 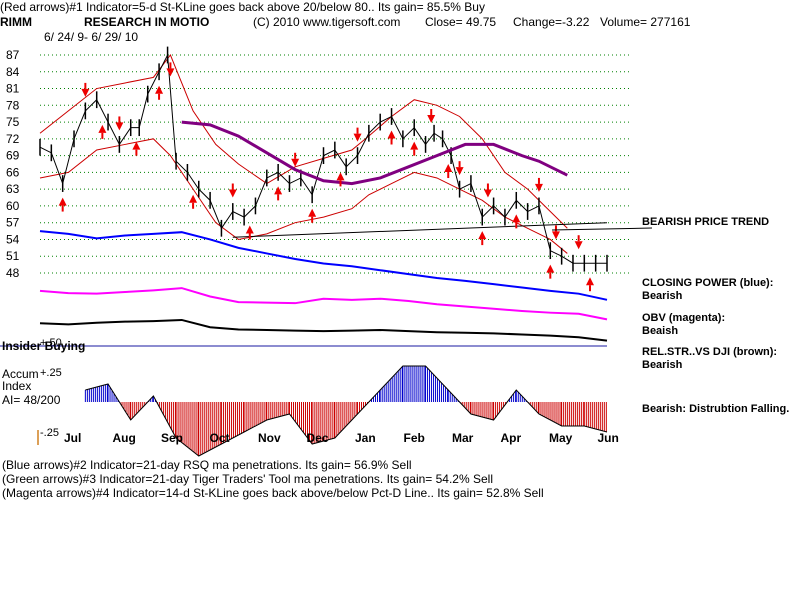 I want to click on month-label: Mar, so click(x=463, y=438).